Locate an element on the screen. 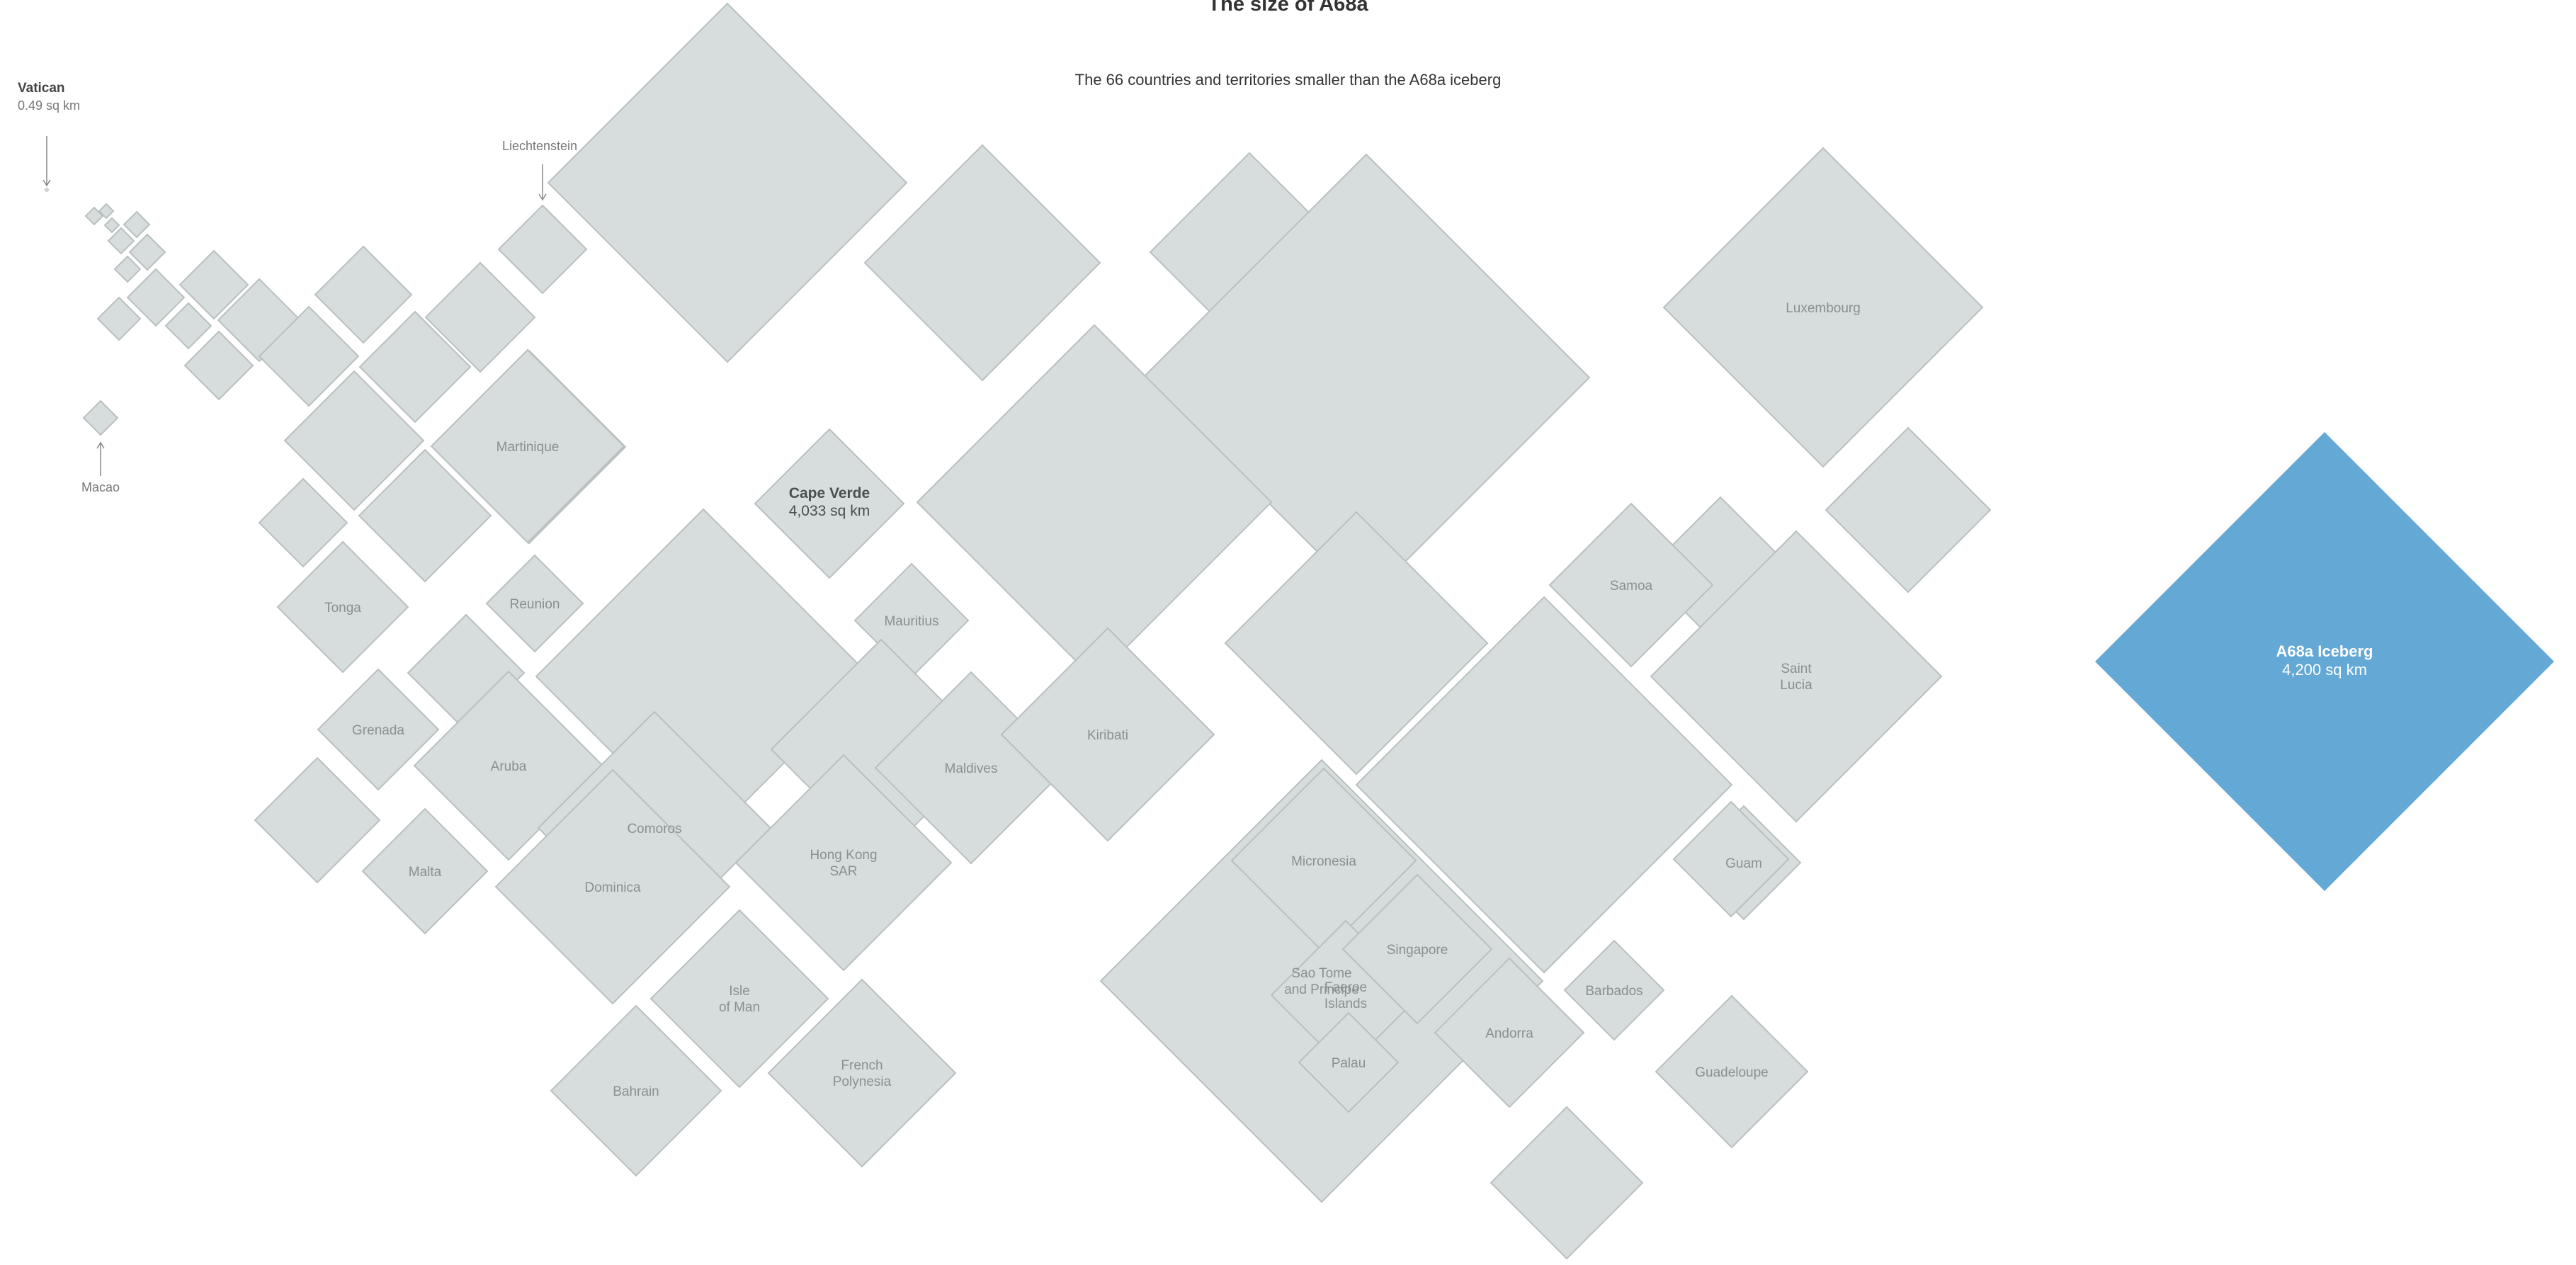 This screenshot has height=1265, width=2576. malta-diamond is located at coordinates (425, 871).